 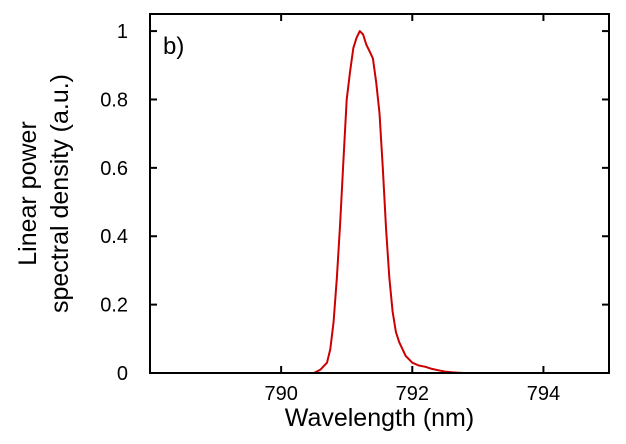 What do you see at coordinates (114, 306) in the screenshot?
I see `y-tick-label: 0.2` at bounding box center [114, 306].